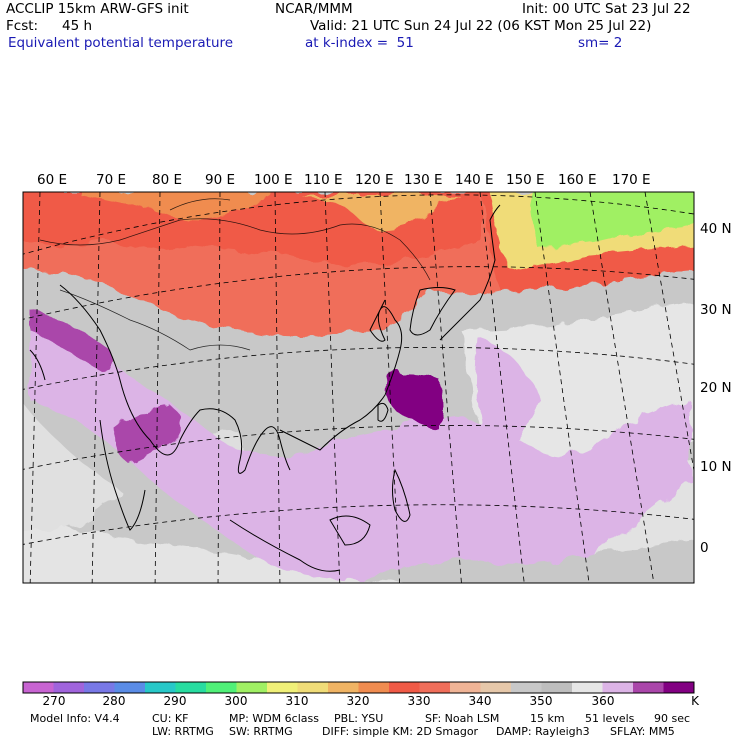 This screenshot has width=740, height=740. I want to click on sw-scheme: SW: RRTMG, so click(261, 731).